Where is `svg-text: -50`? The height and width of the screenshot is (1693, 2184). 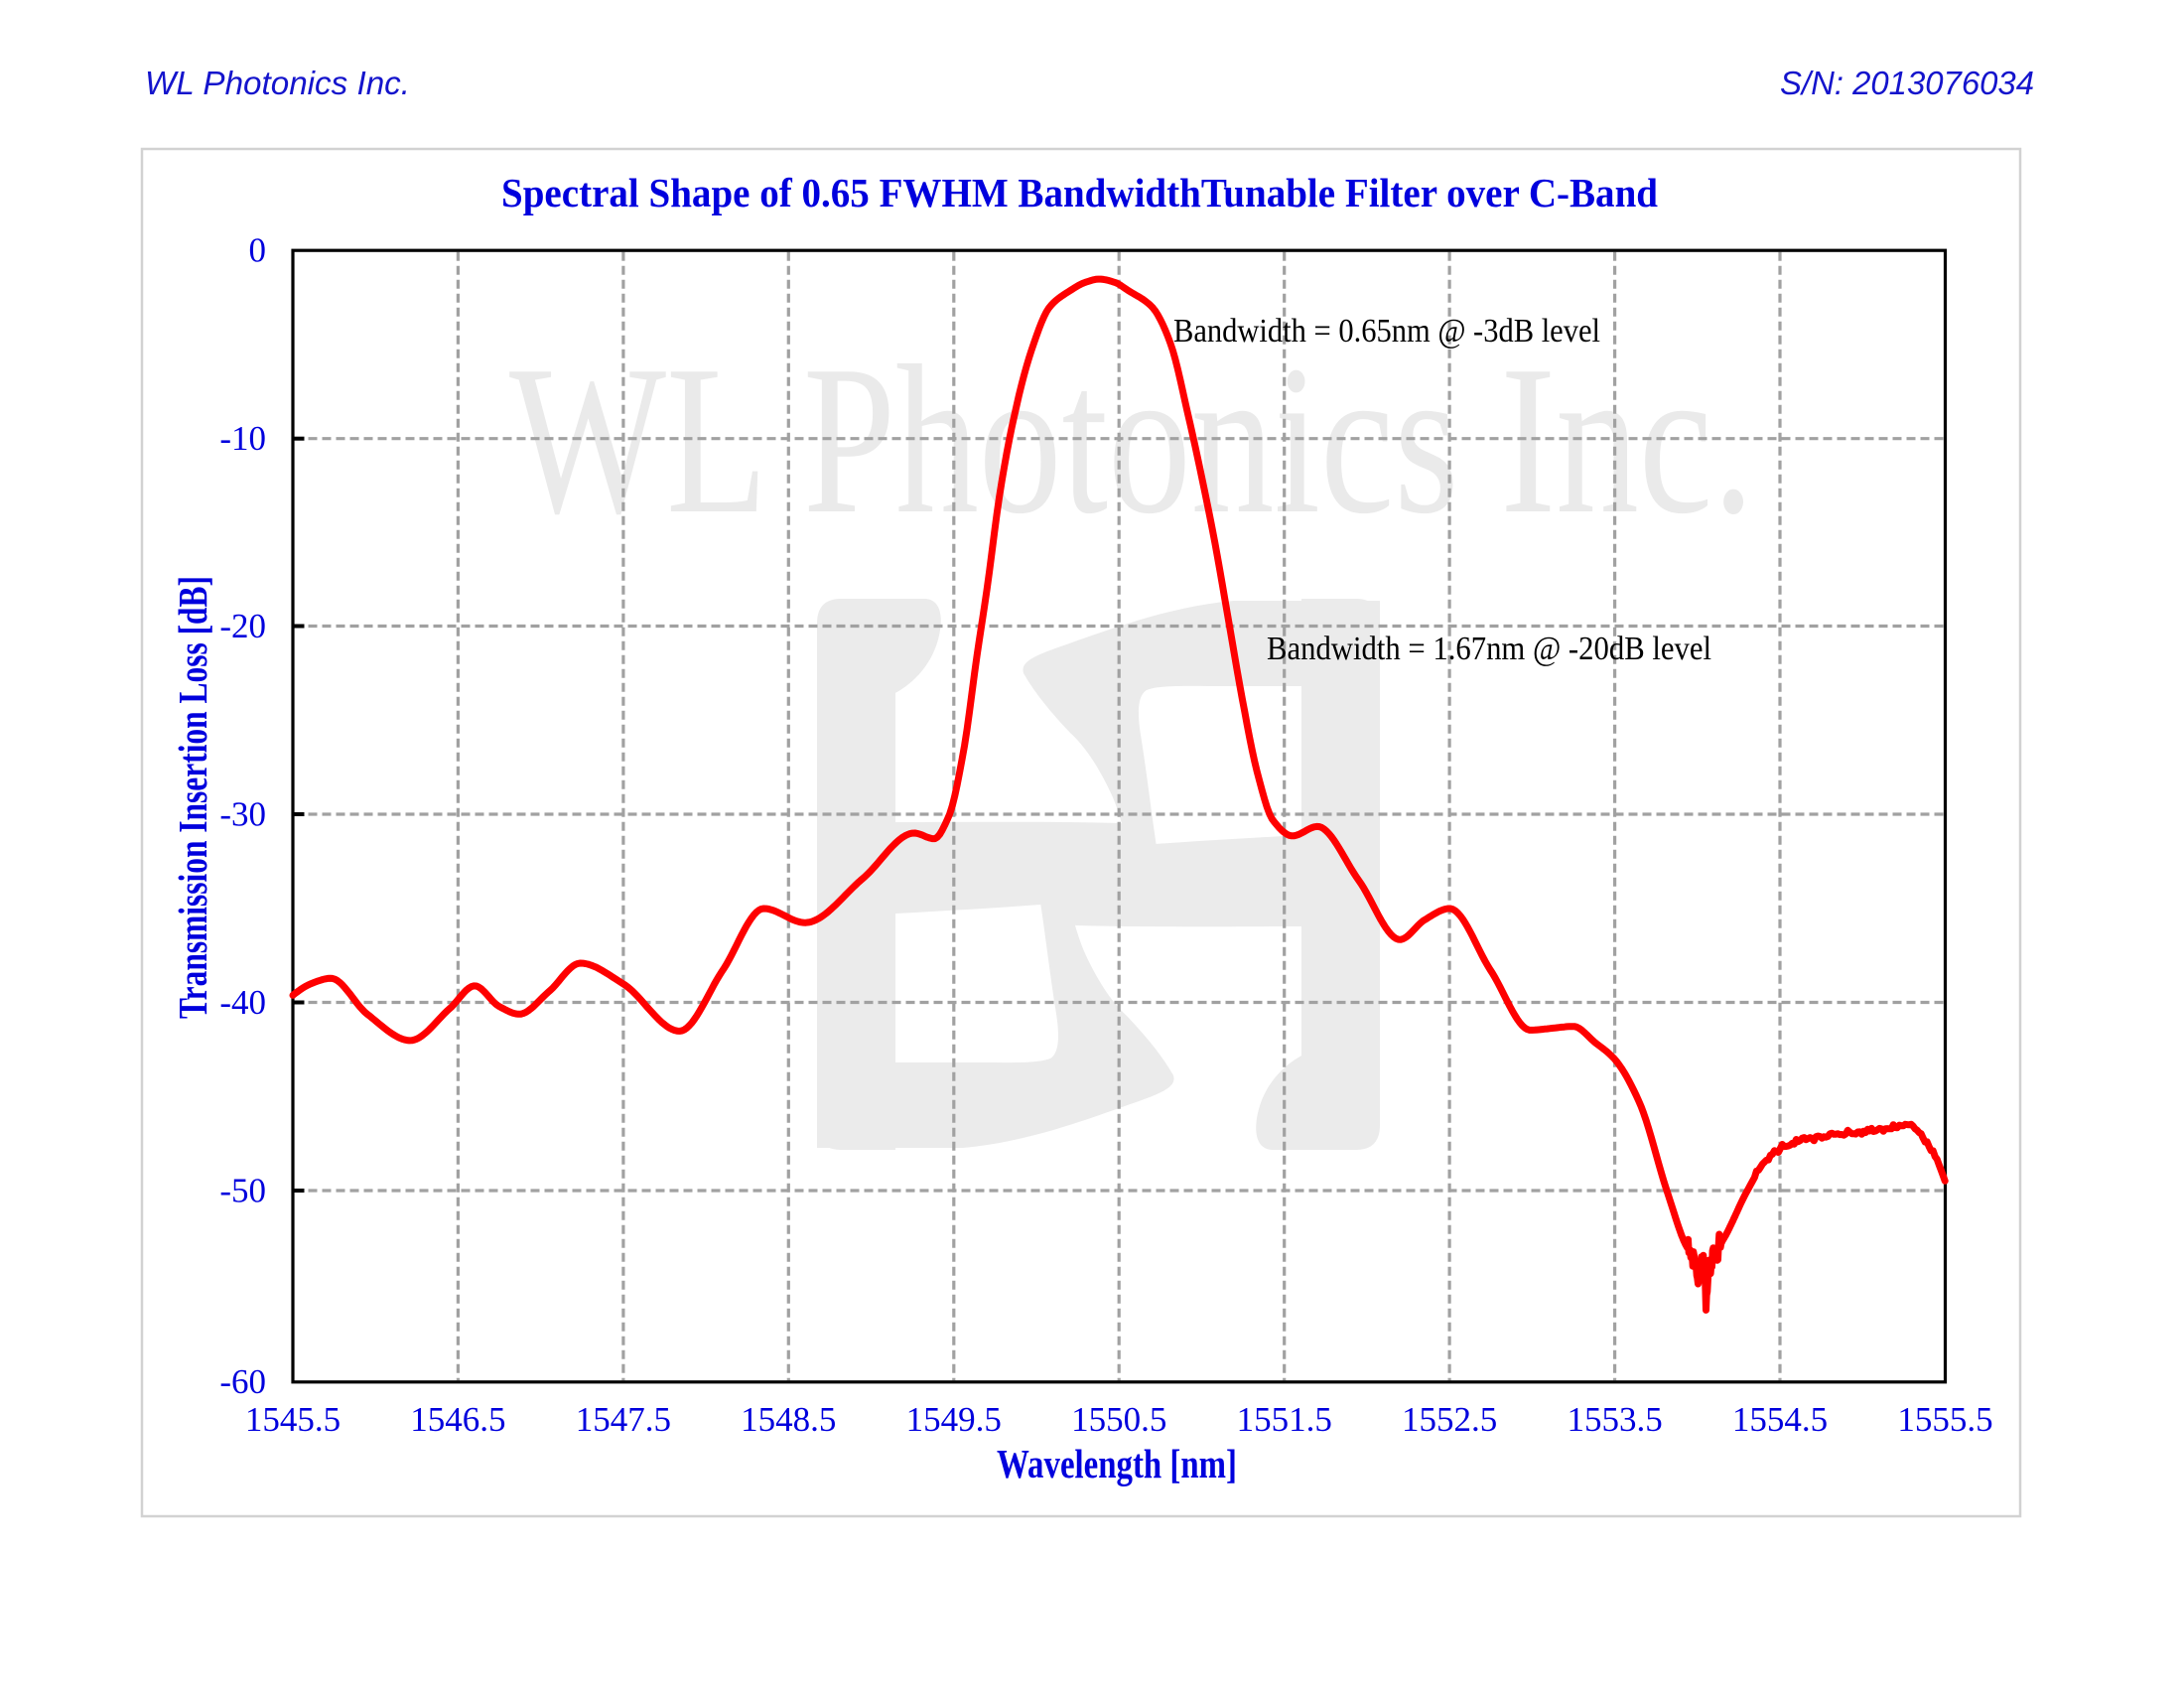
svg-text: -50 is located at coordinates (242, 1190).